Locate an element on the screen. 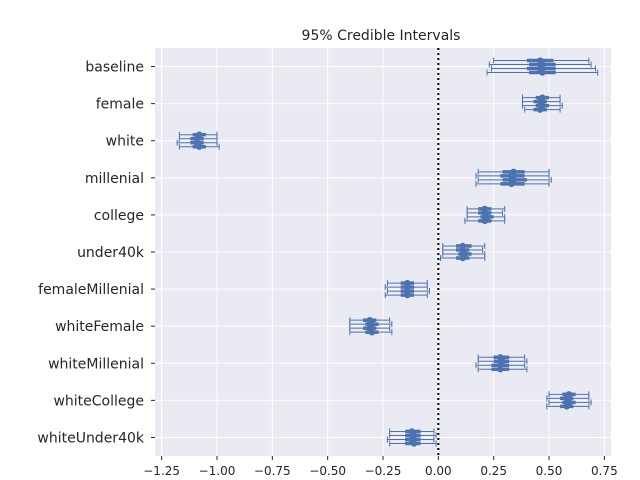  x-tick-label: −0.25 is located at coordinates (383, 471).